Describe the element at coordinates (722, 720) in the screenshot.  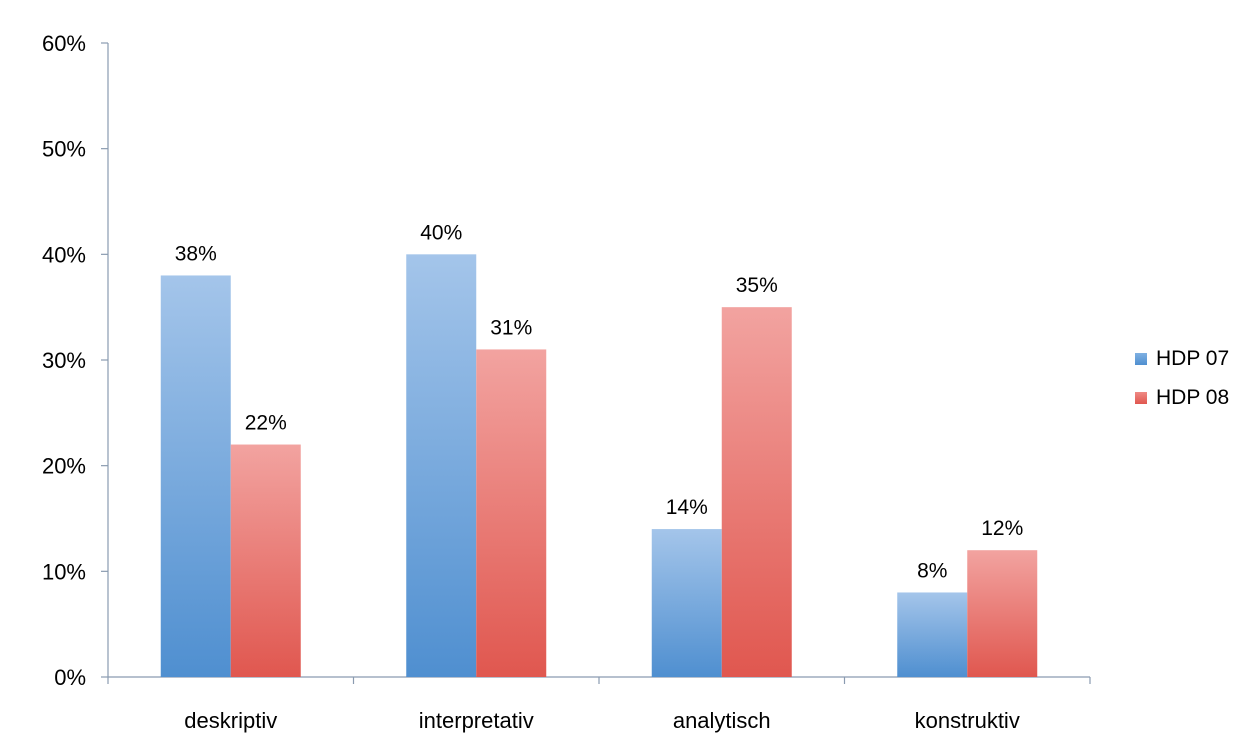
I see `x-category-label: analytisch` at that location.